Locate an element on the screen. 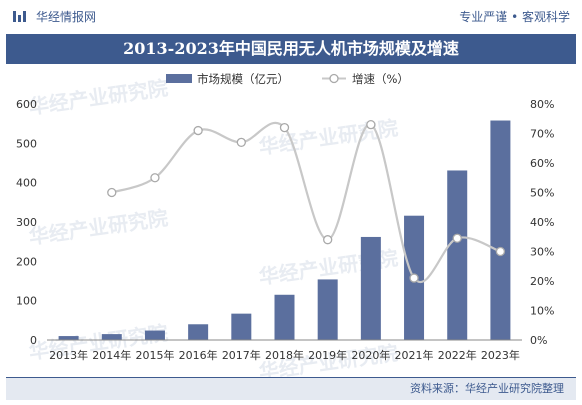 The image size is (582, 405). legend-bar-label: 市场规模（亿元） is located at coordinates (243, 79).